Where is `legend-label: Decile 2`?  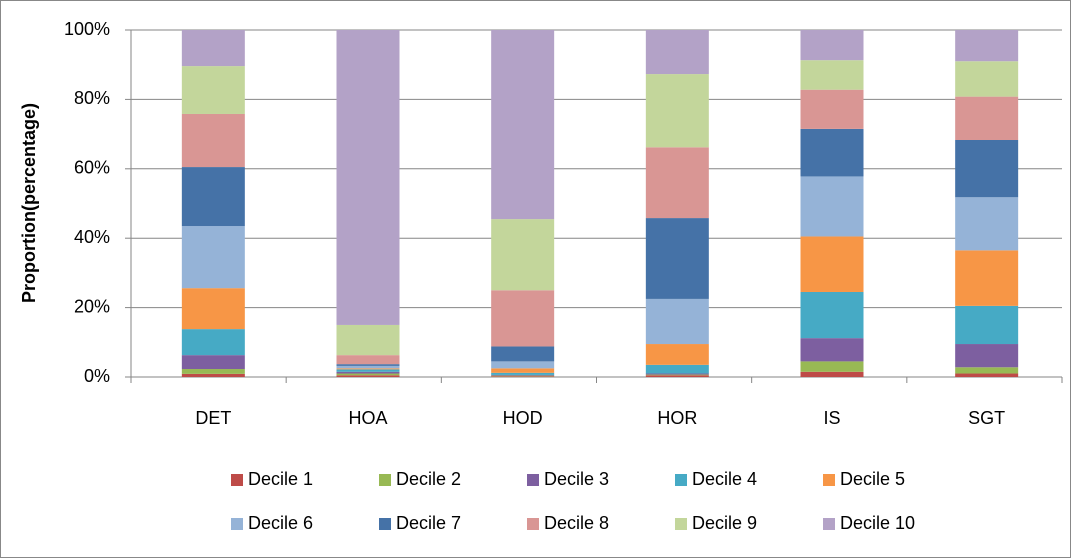
legend-label: Decile 2 is located at coordinates (428, 479).